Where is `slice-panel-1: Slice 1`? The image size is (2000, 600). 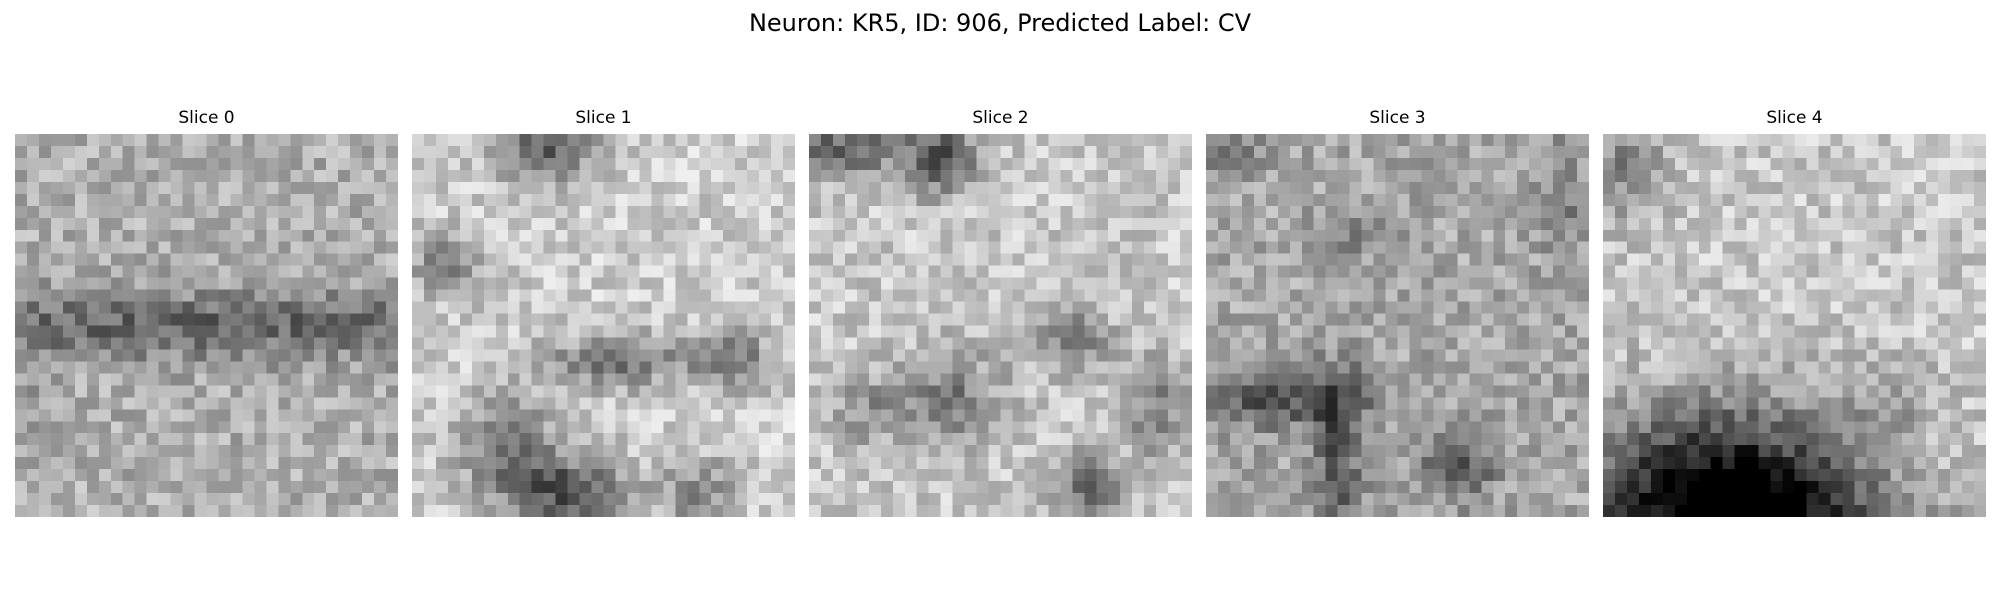 slice-panel-1: Slice 1 is located at coordinates (603, 312).